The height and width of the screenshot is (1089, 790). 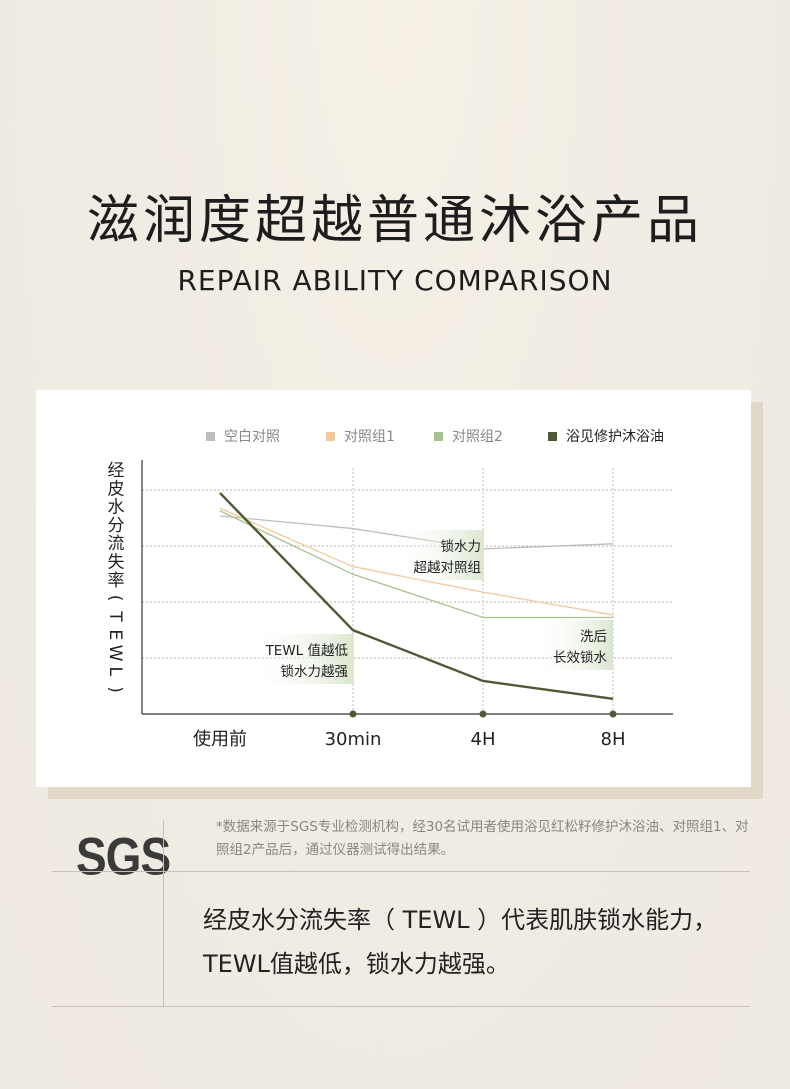 I want to click on divider-bottom, so click(x=401, y=1006).